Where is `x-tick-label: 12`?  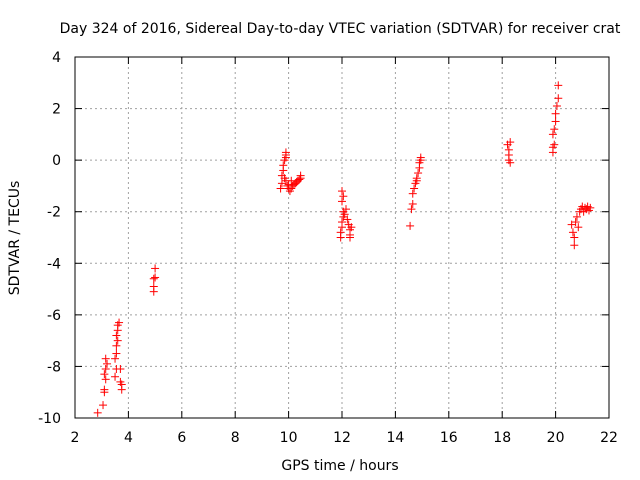 x-tick-label: 12 is located at coordinates (342, 438).